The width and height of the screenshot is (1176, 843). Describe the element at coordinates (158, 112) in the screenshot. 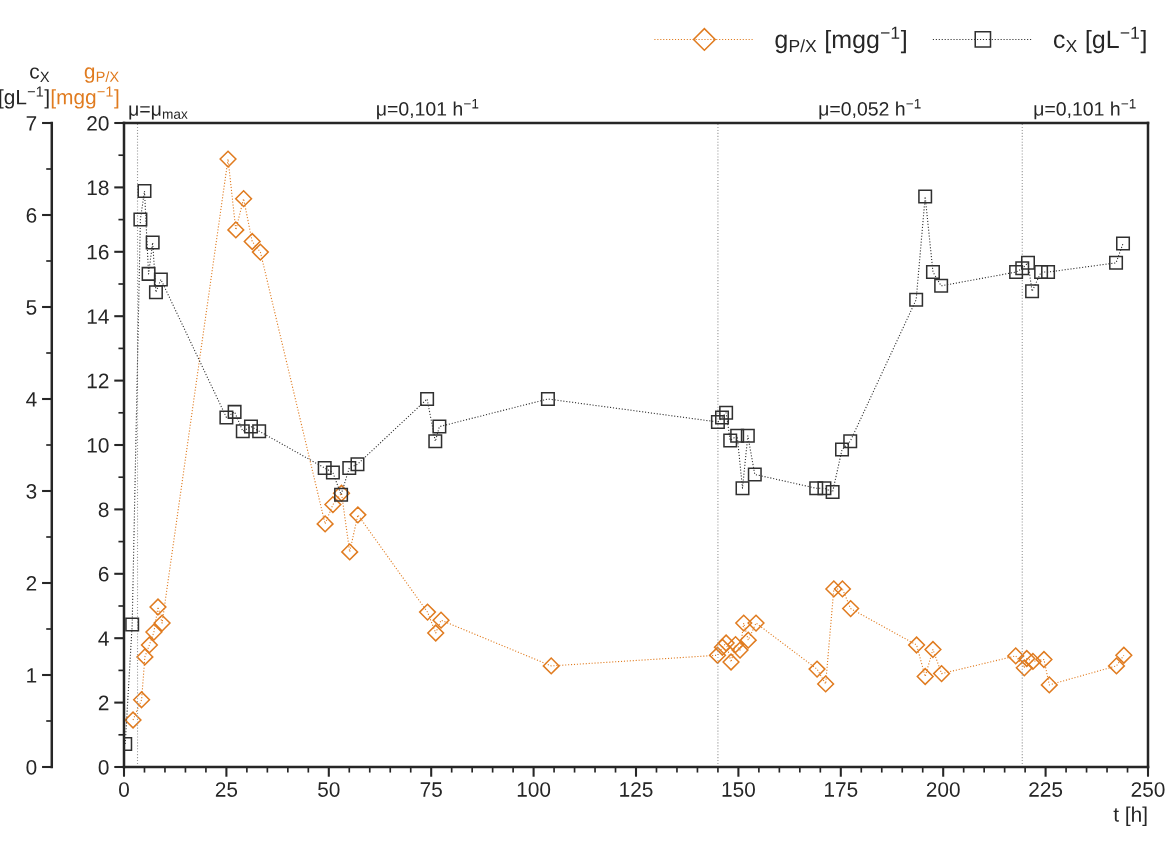

I see `text: μ=μ$_{max}$` at that location.